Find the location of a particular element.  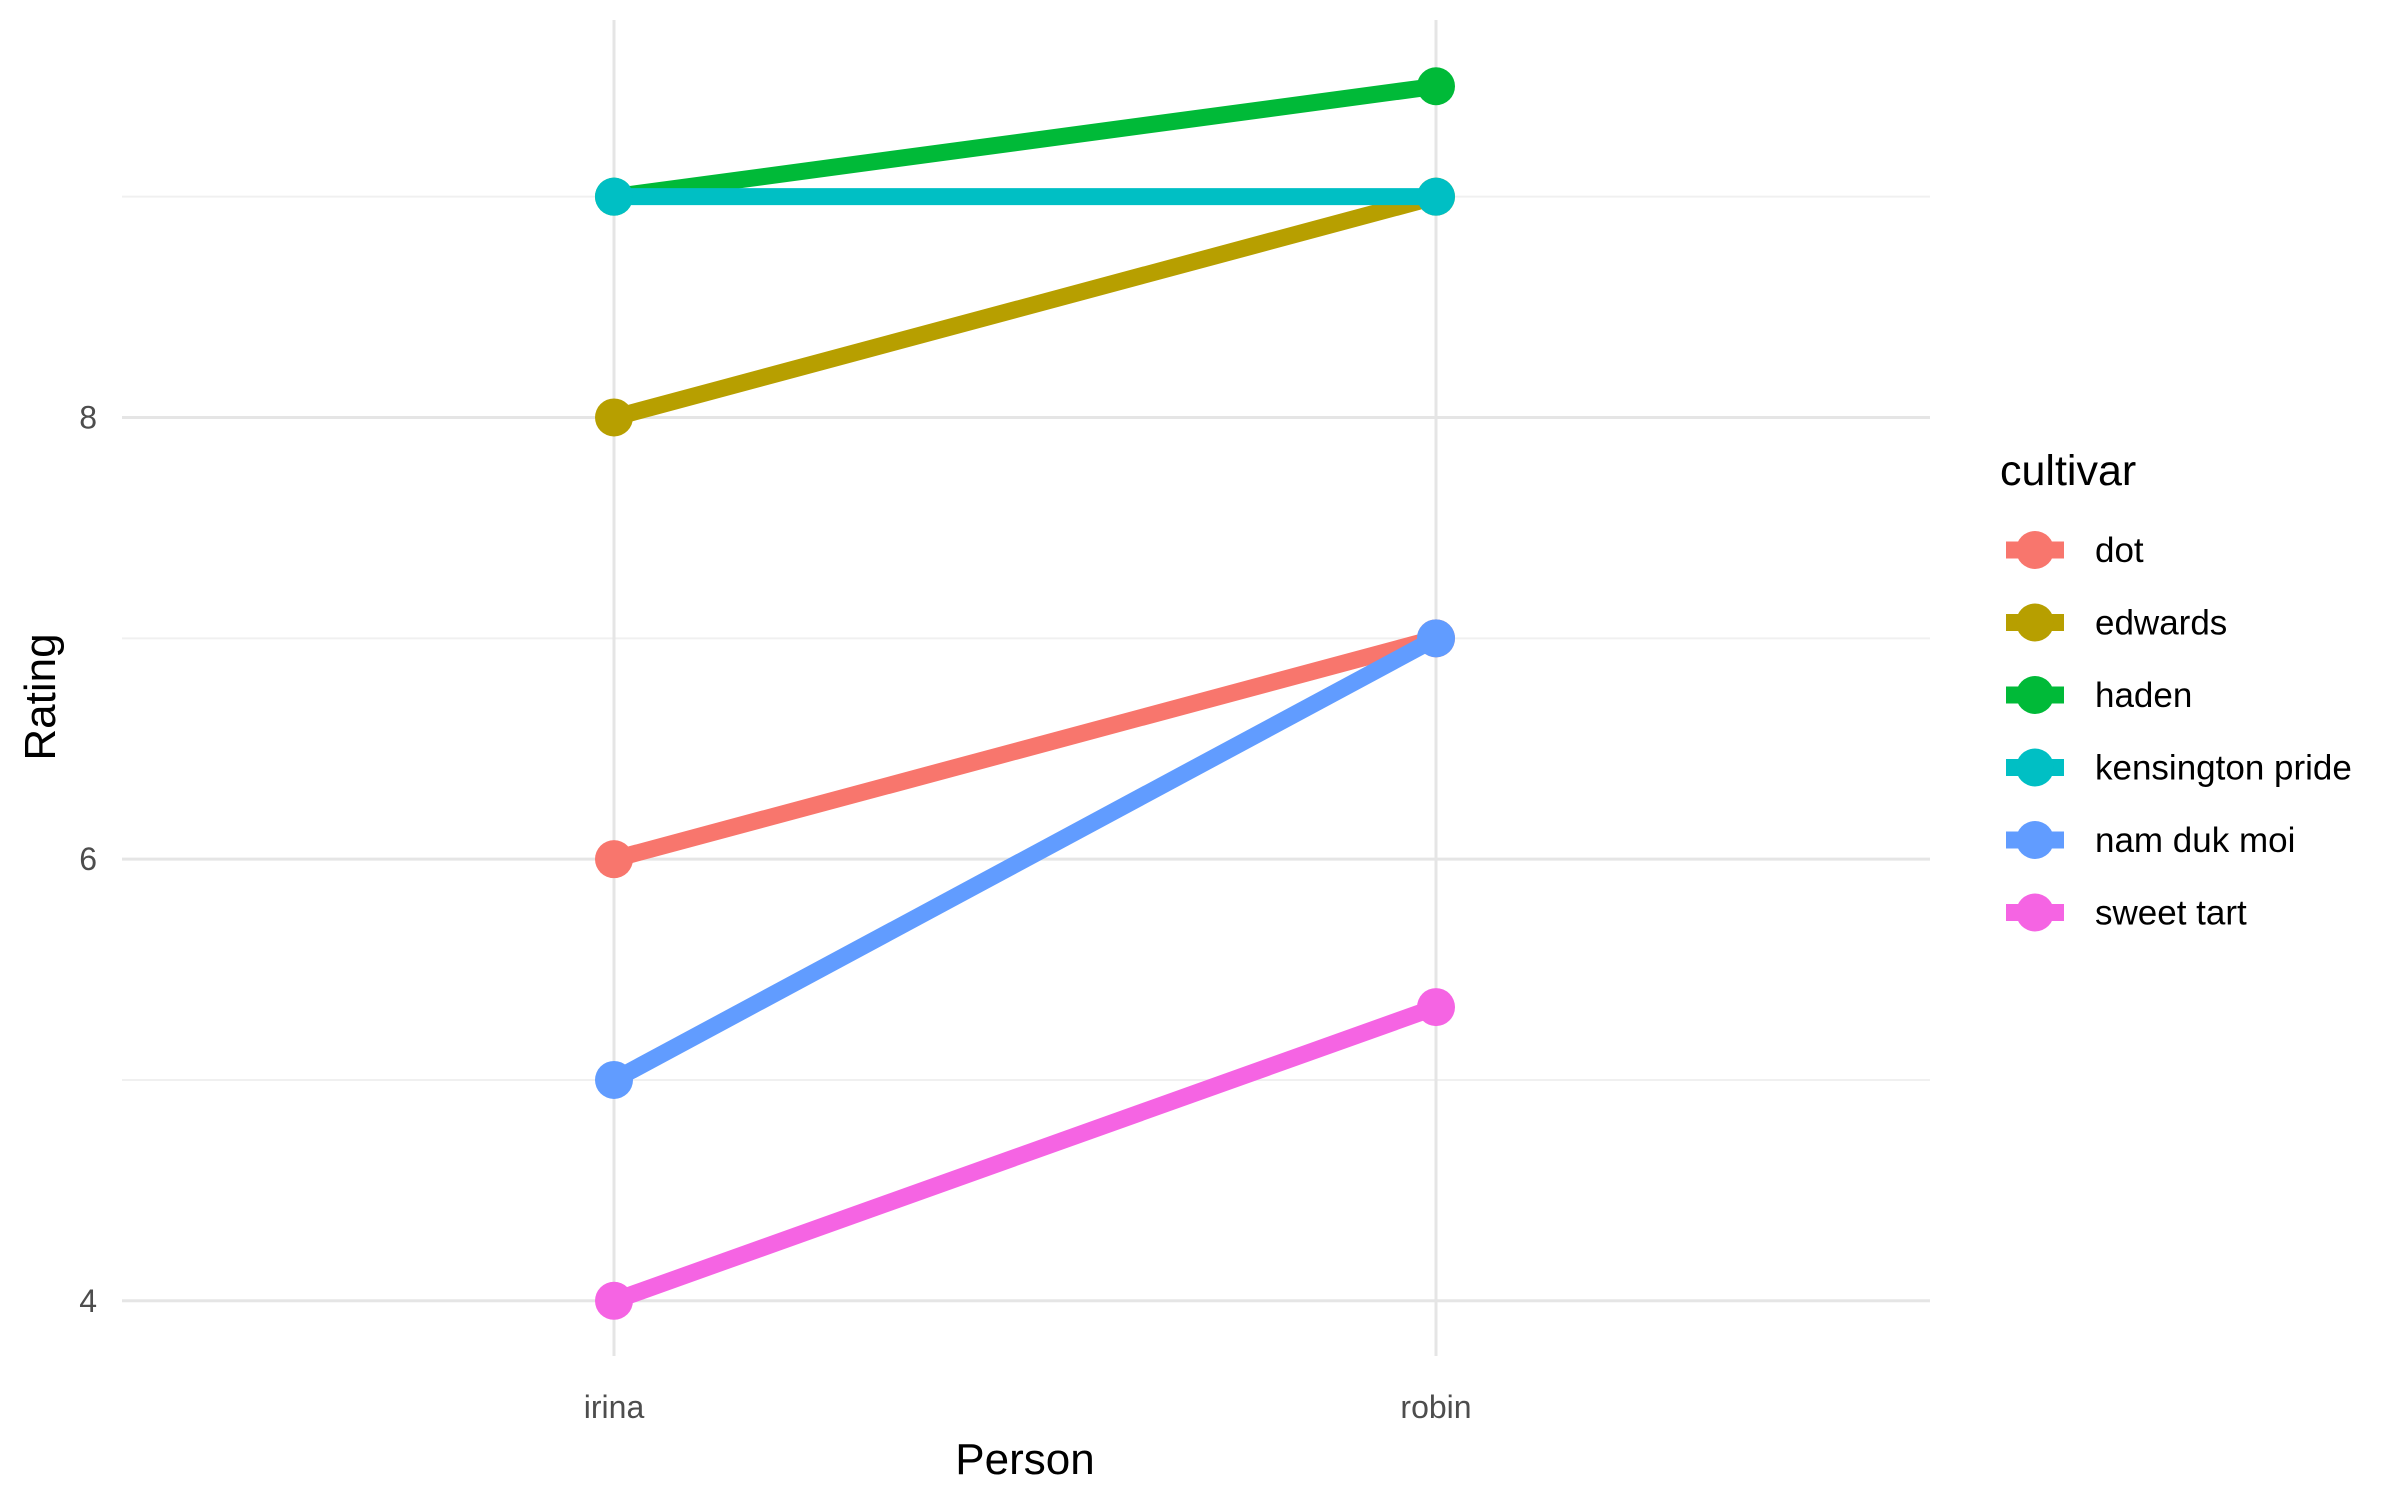

legend-item: haden is located at coordinates (2099, 695).